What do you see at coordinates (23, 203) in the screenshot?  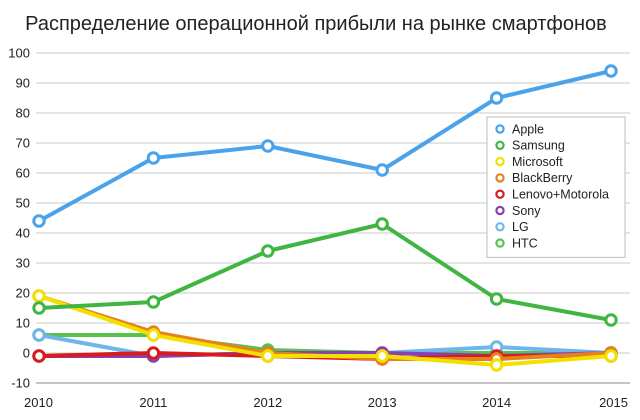 I see `y-tick-label: 50` at bounding box center [23, 203].